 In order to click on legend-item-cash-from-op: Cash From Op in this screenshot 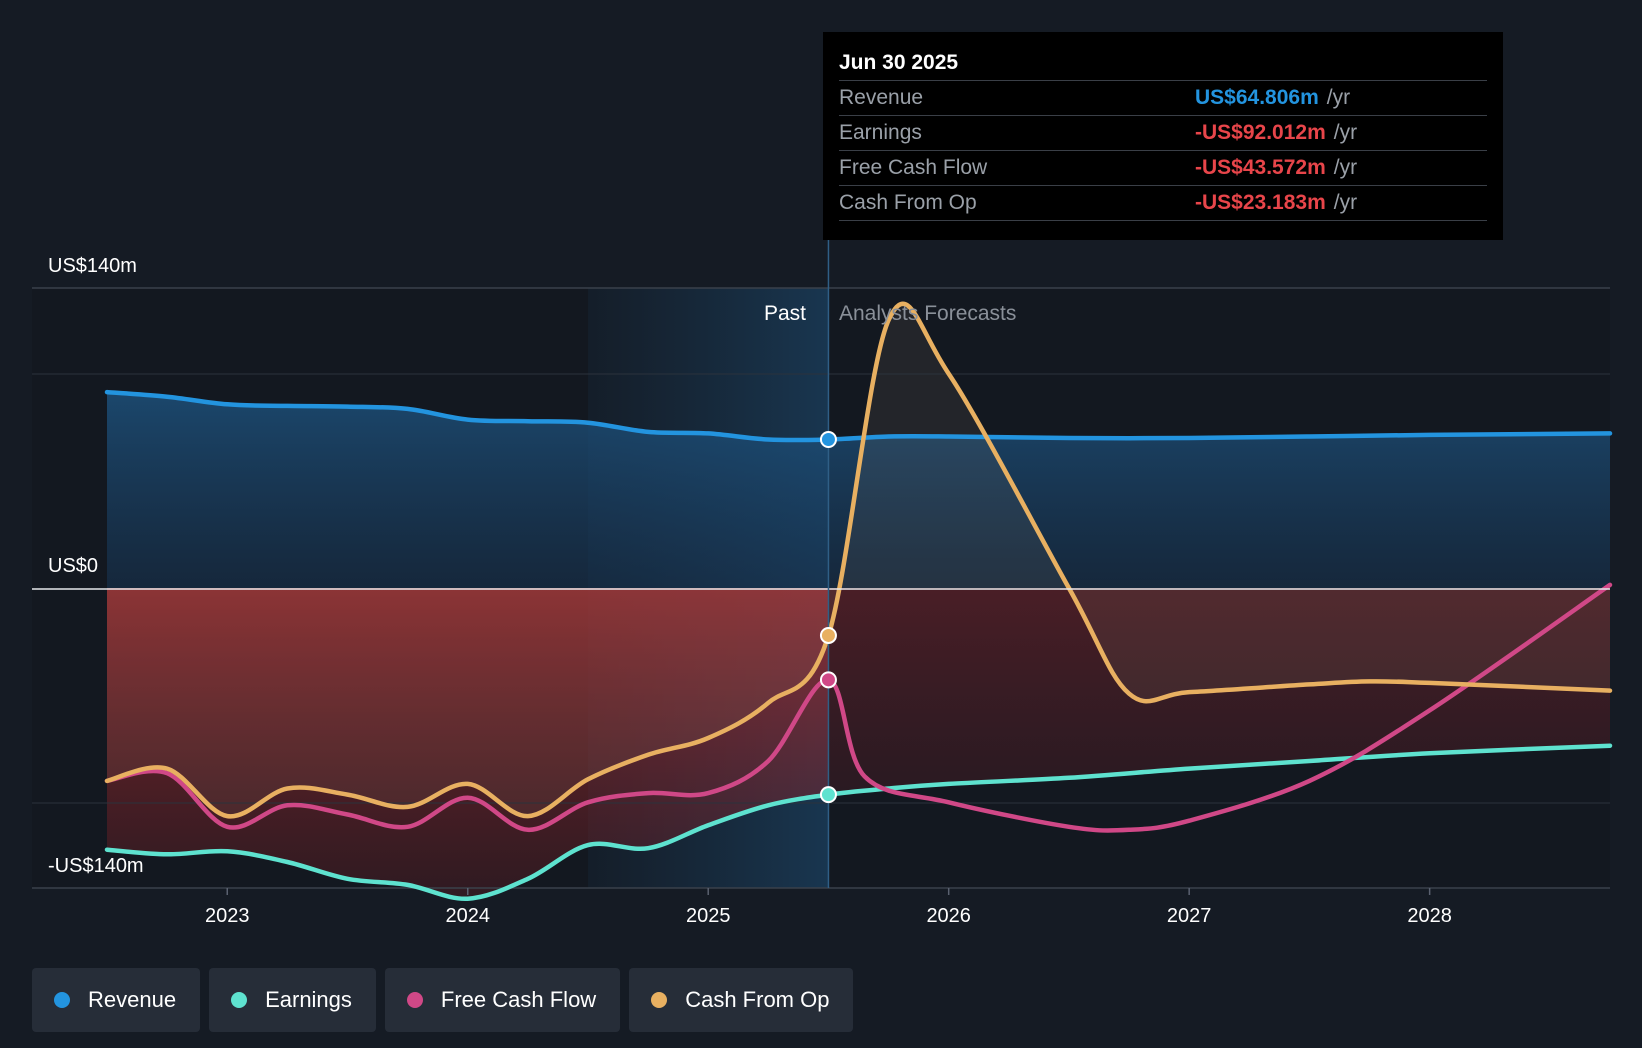, I will do `click(741, 1000)`.